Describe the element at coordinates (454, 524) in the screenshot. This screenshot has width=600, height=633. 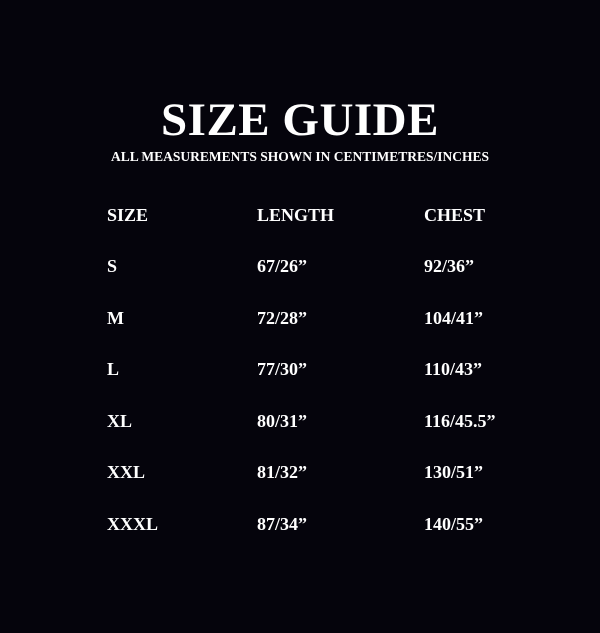
I see `cell-chest: 140/55”` at that location.